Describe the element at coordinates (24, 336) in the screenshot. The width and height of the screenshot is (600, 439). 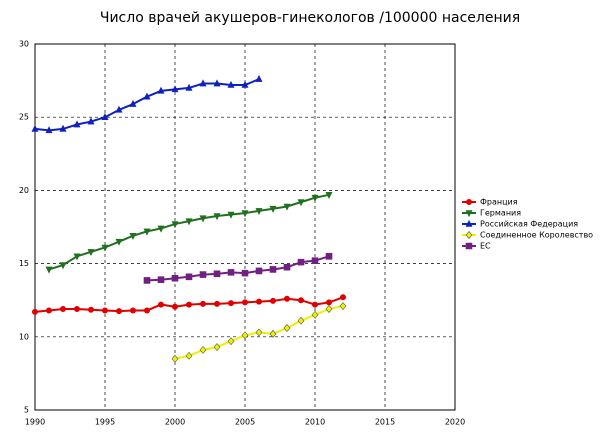
I see `y-tick-label: 10` at that location.